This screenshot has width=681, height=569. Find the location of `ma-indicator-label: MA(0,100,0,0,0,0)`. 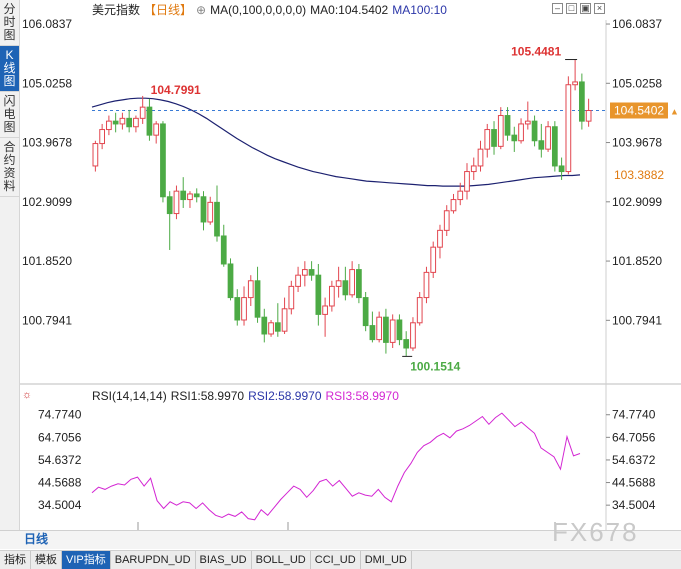

ma-indicator-label: MA(0,100,0,0,0,0) is located at coordinates (258, 10).